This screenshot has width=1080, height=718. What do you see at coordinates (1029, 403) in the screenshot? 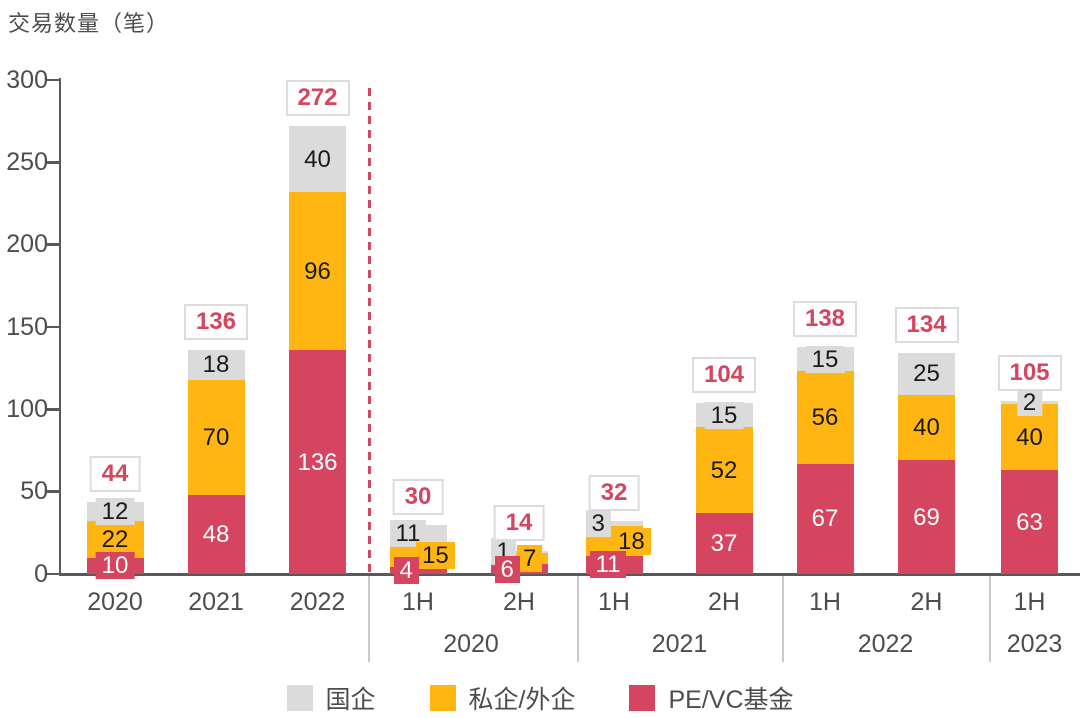
I see `bar-segment-value-label: 2` at bounding box center [1029, 403].